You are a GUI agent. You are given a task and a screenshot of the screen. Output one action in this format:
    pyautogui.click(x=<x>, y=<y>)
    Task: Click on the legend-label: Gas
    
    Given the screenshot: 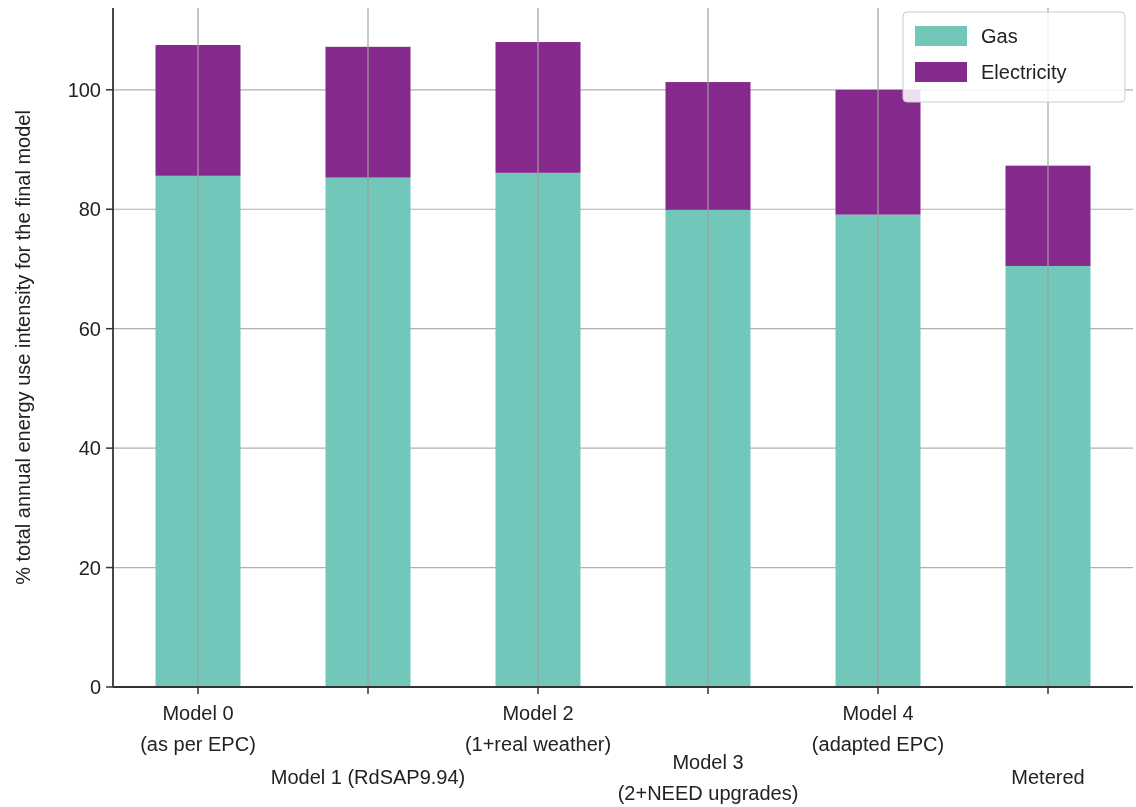 What is the action you would take?
    pyautogui.click(x=999, y=36)
    